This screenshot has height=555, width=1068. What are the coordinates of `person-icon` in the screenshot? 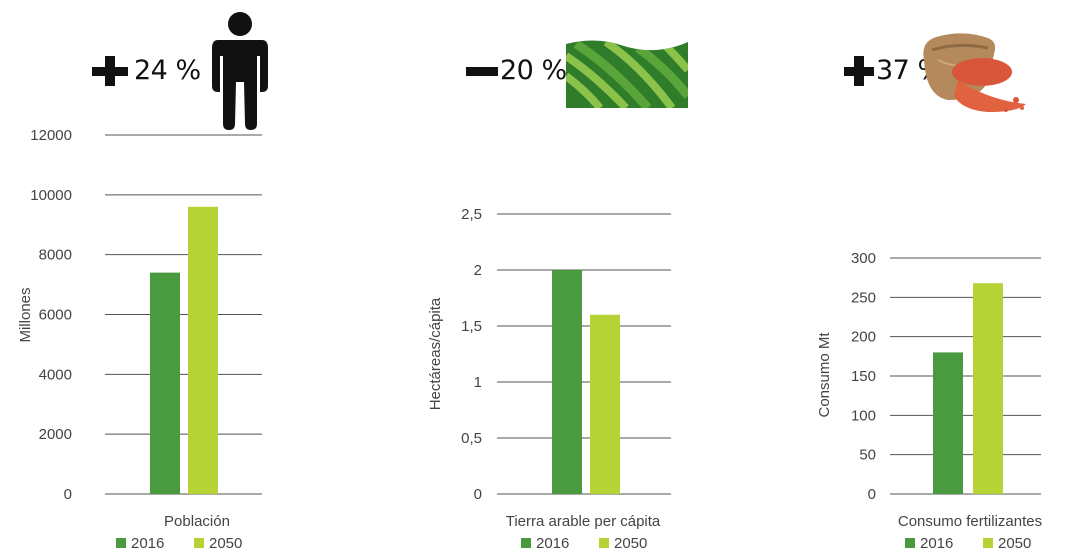 It's located at (240, 71).